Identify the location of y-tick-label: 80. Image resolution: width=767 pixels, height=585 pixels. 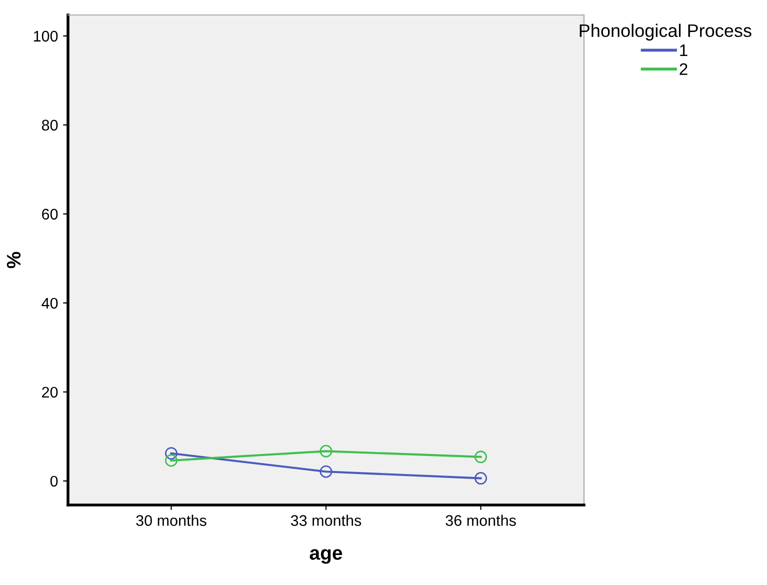
(50, 125).